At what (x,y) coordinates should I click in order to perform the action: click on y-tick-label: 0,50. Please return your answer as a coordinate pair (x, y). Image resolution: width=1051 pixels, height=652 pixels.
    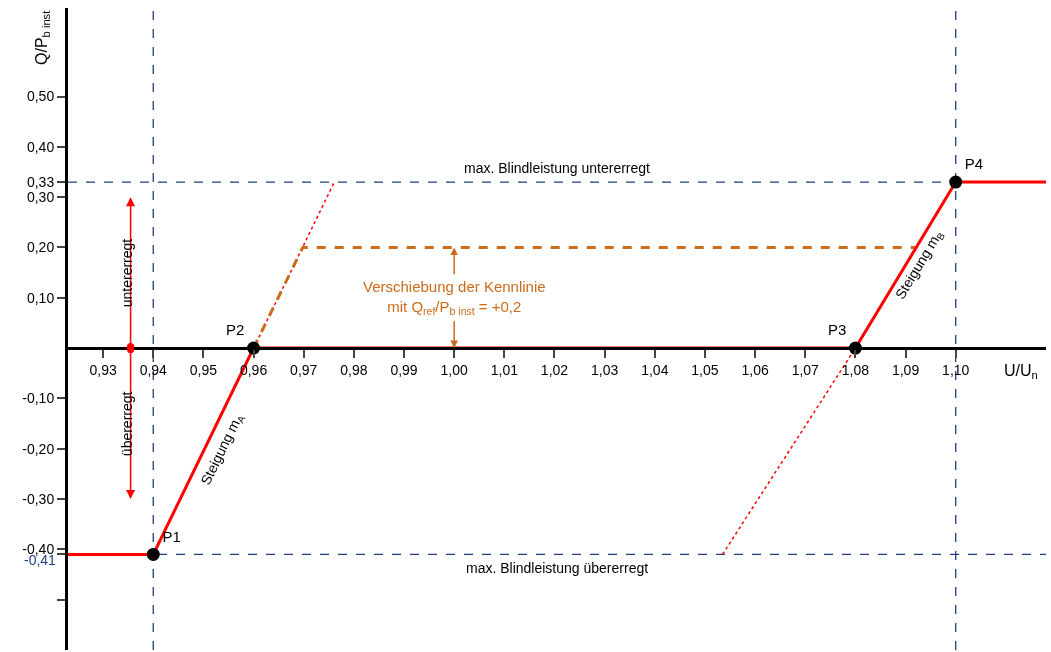
    Looking at the image, I should click on (40, 96).